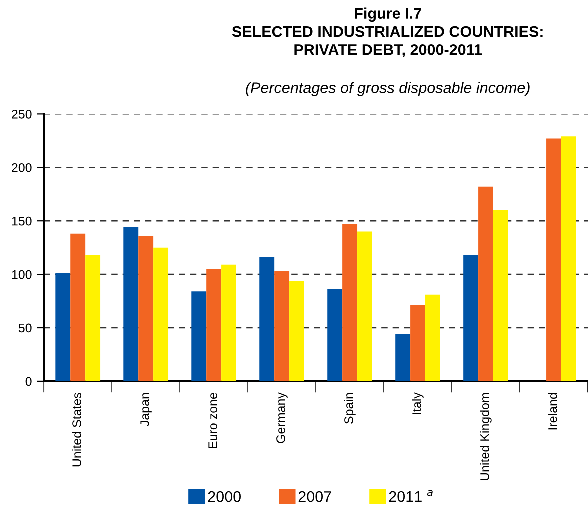  I want to click on x-tick-label: Spain, so click(350, 408).